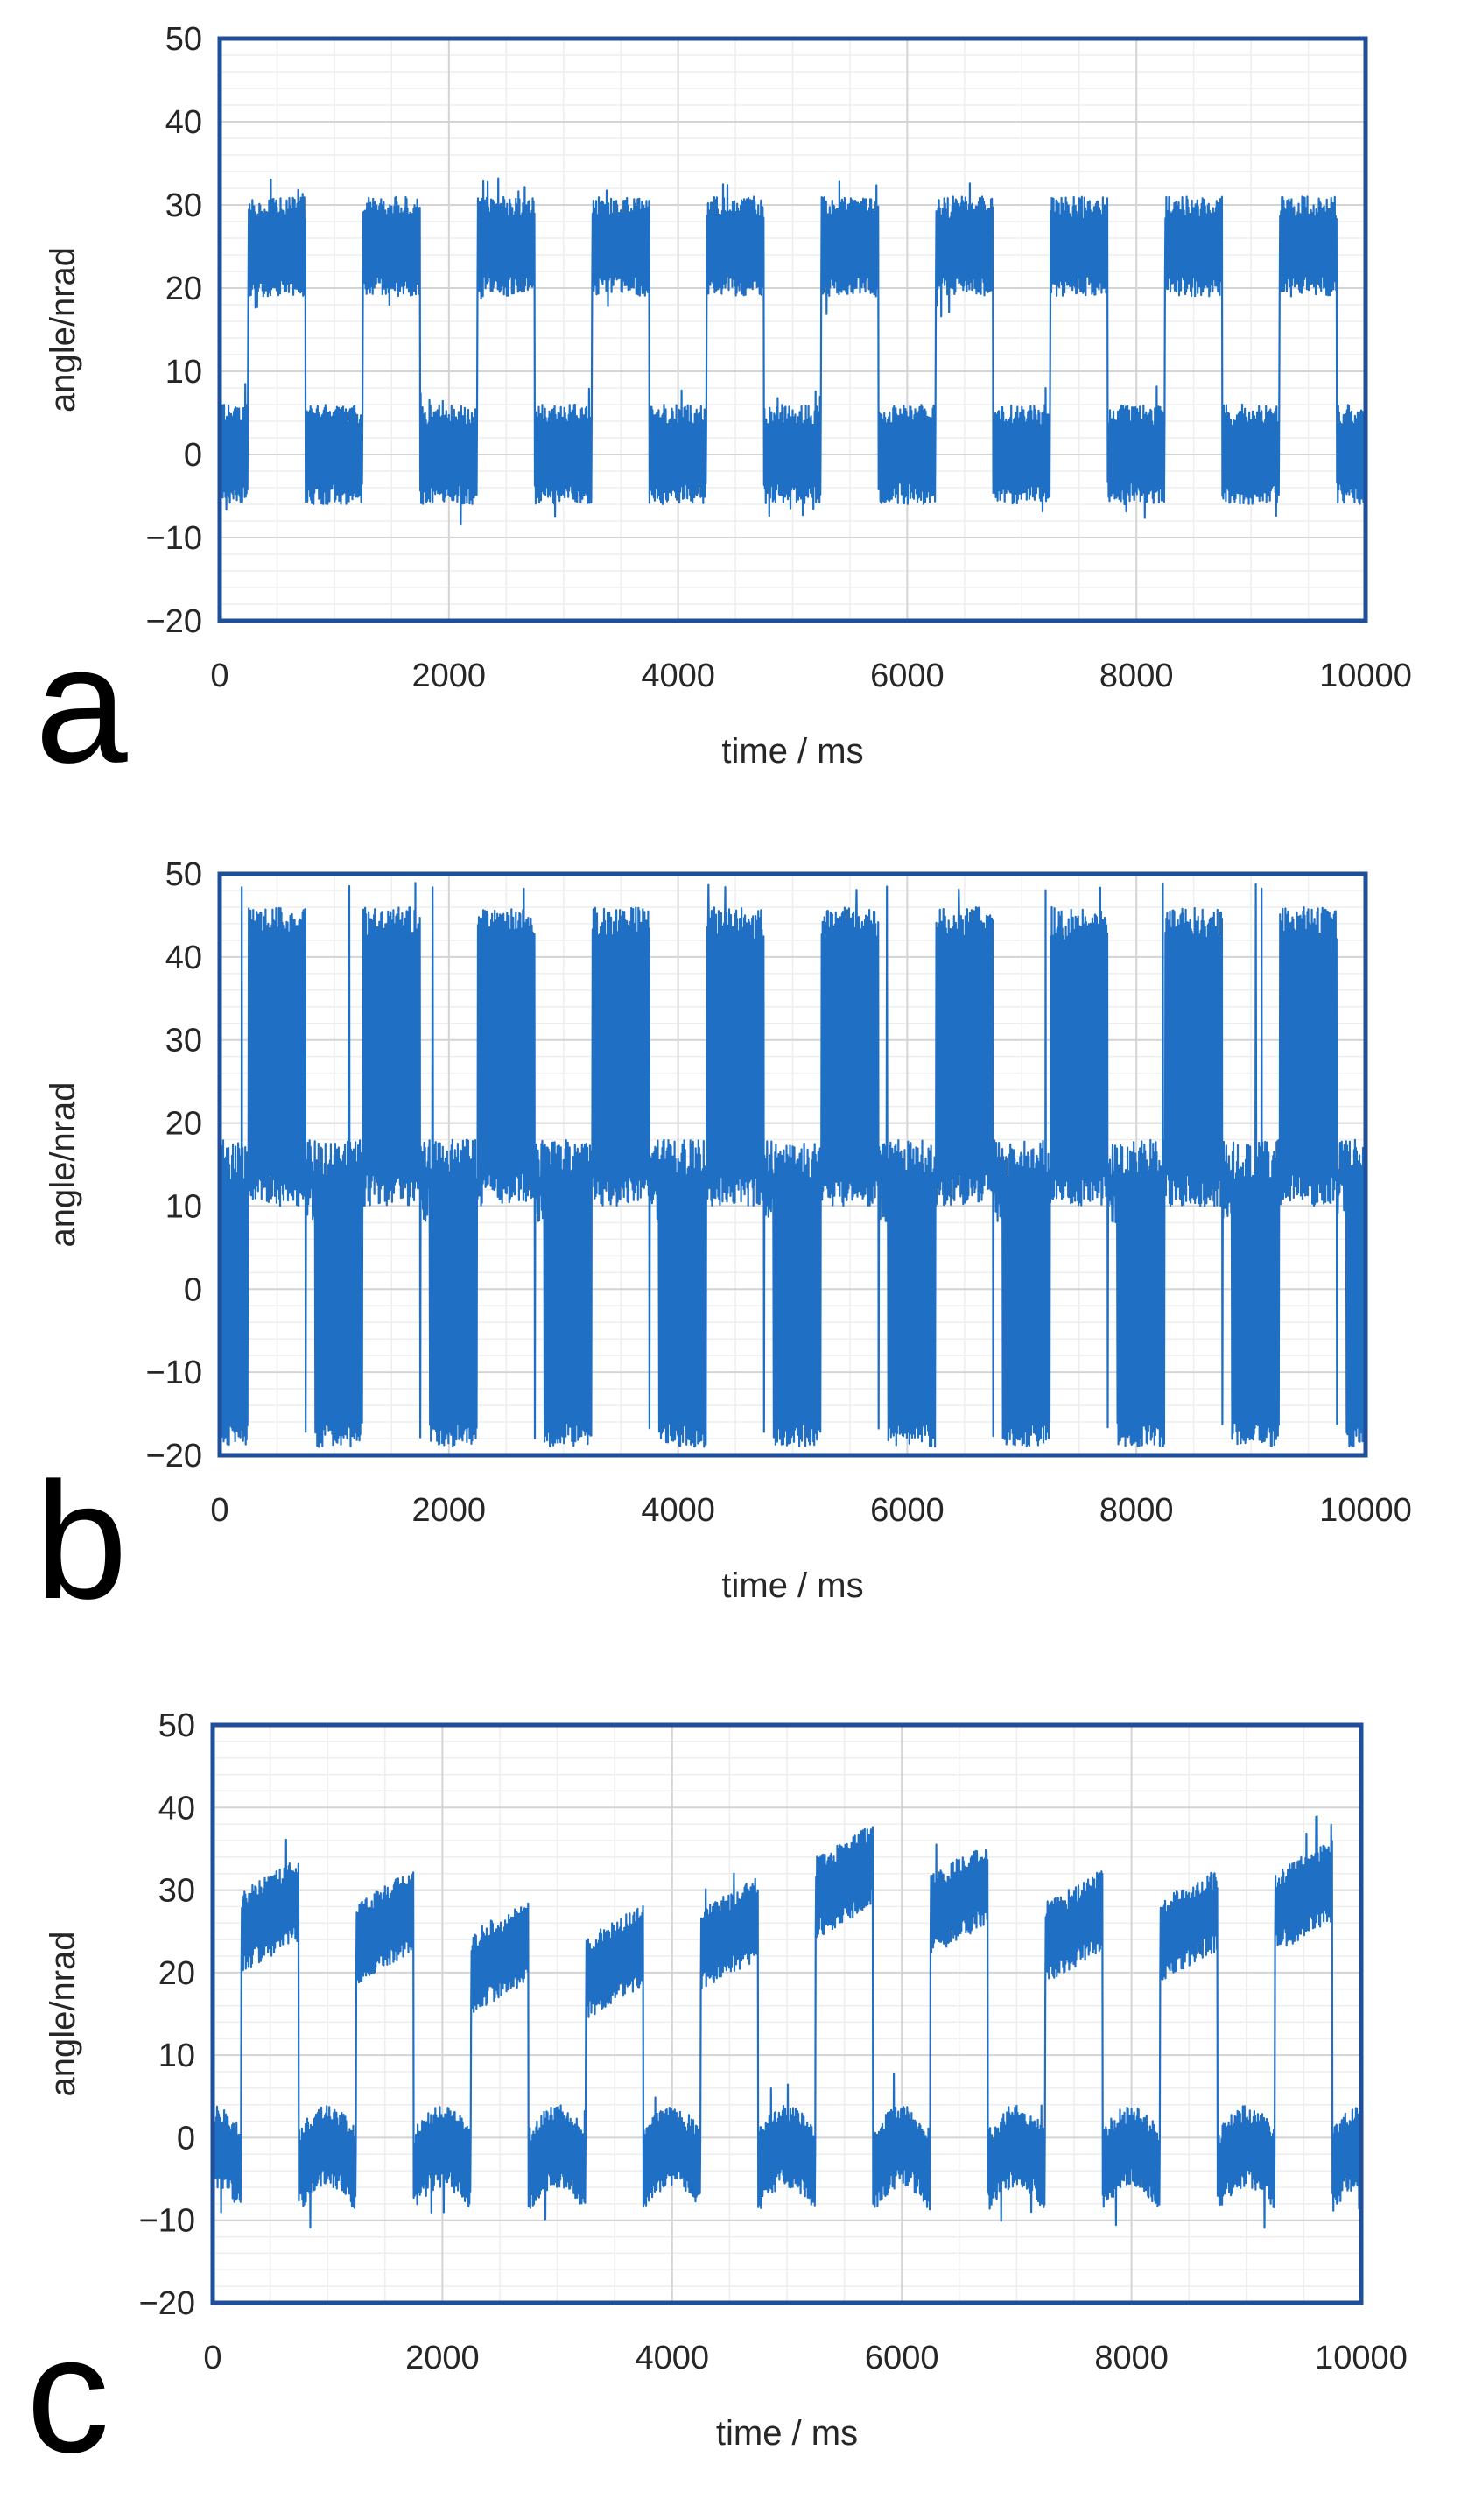  What do you see at coordinates (81, 705) in the screenshot?
I see `panel-letter-a: a` at bounding box center [81, 705].